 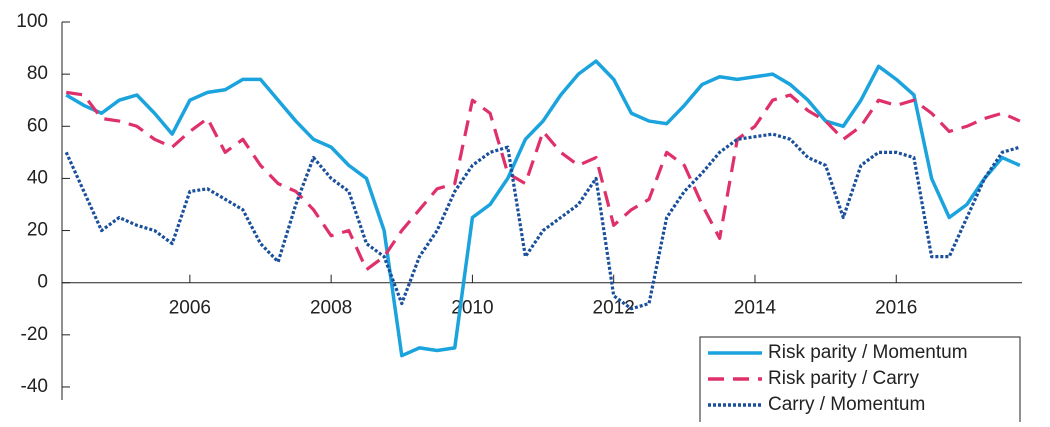 What do you see at coordinates (868, 352) in the screenshot?
I see `legend-label: Risk parity / Momentum` at bounding box center [868, 352].